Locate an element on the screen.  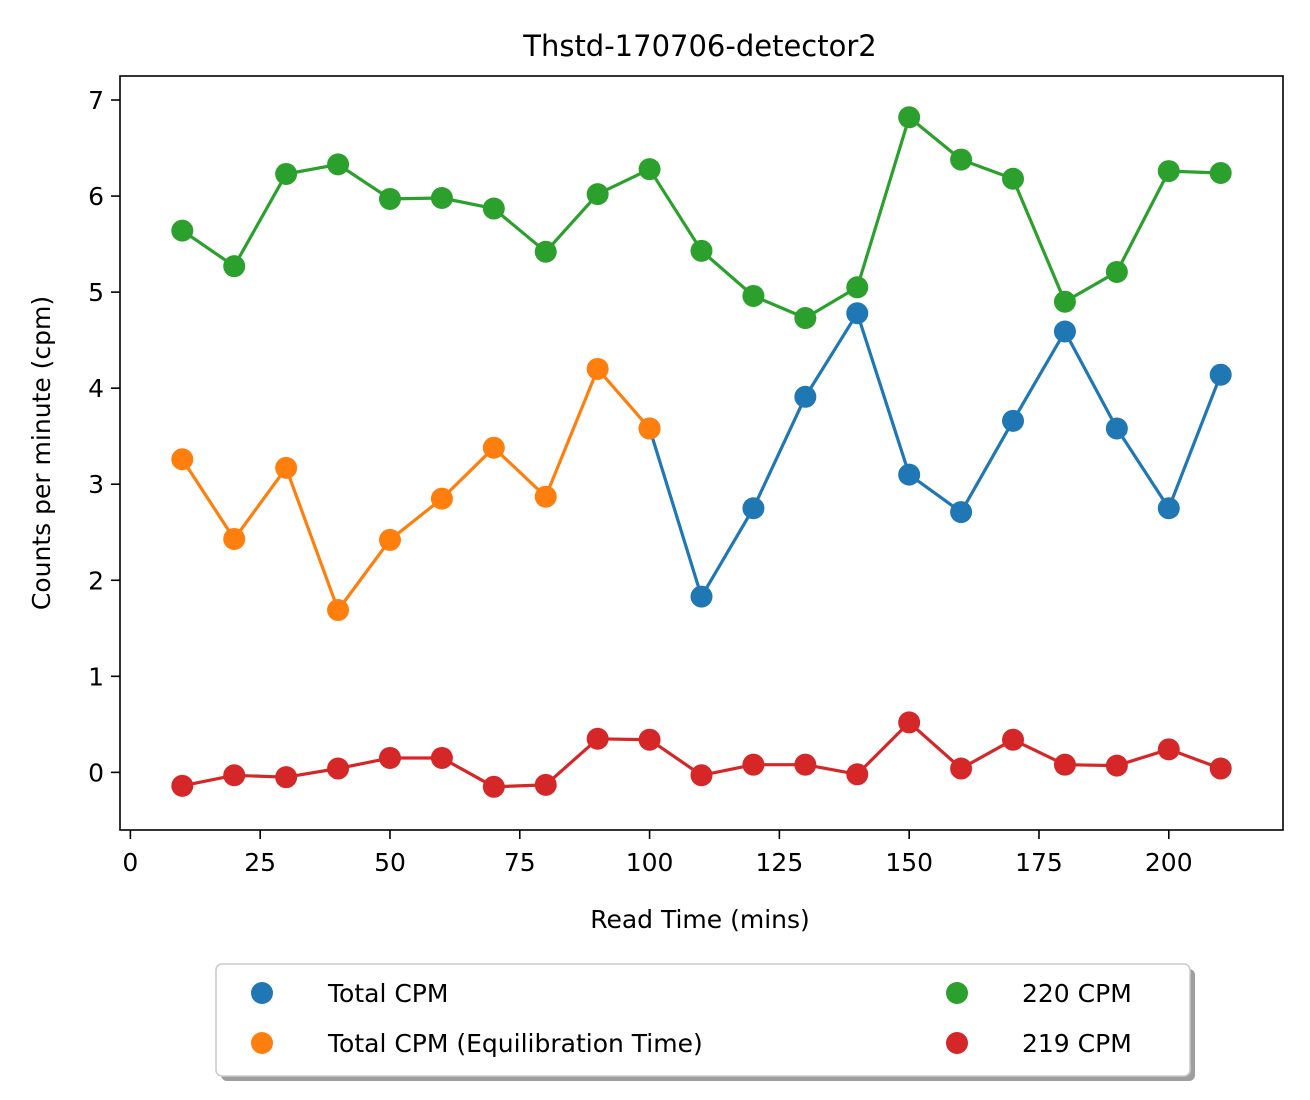
y-tick-label: 4 is located at coordinates (96, 388).